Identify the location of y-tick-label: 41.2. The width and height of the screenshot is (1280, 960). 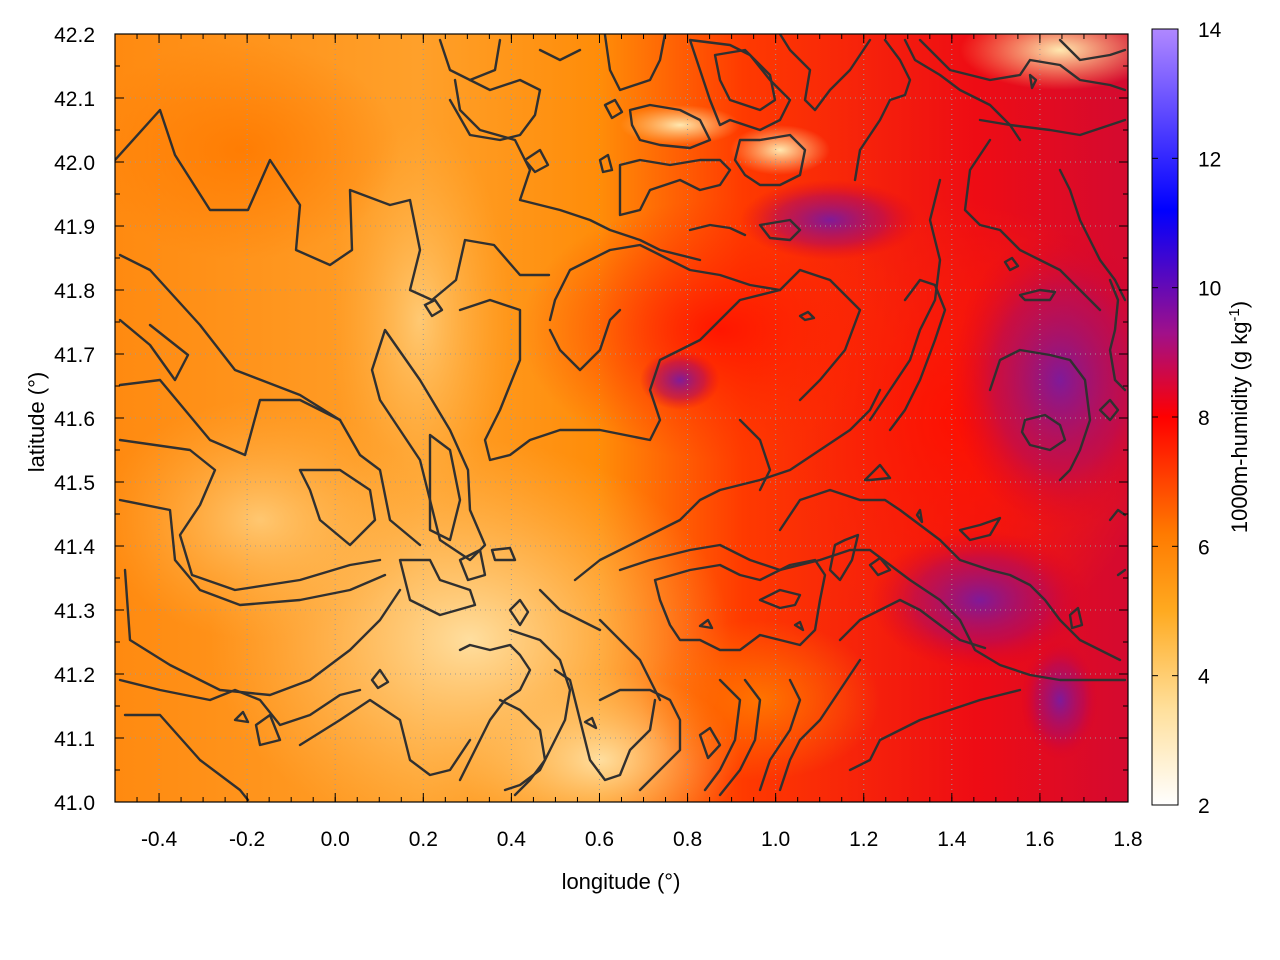
(74, 675).